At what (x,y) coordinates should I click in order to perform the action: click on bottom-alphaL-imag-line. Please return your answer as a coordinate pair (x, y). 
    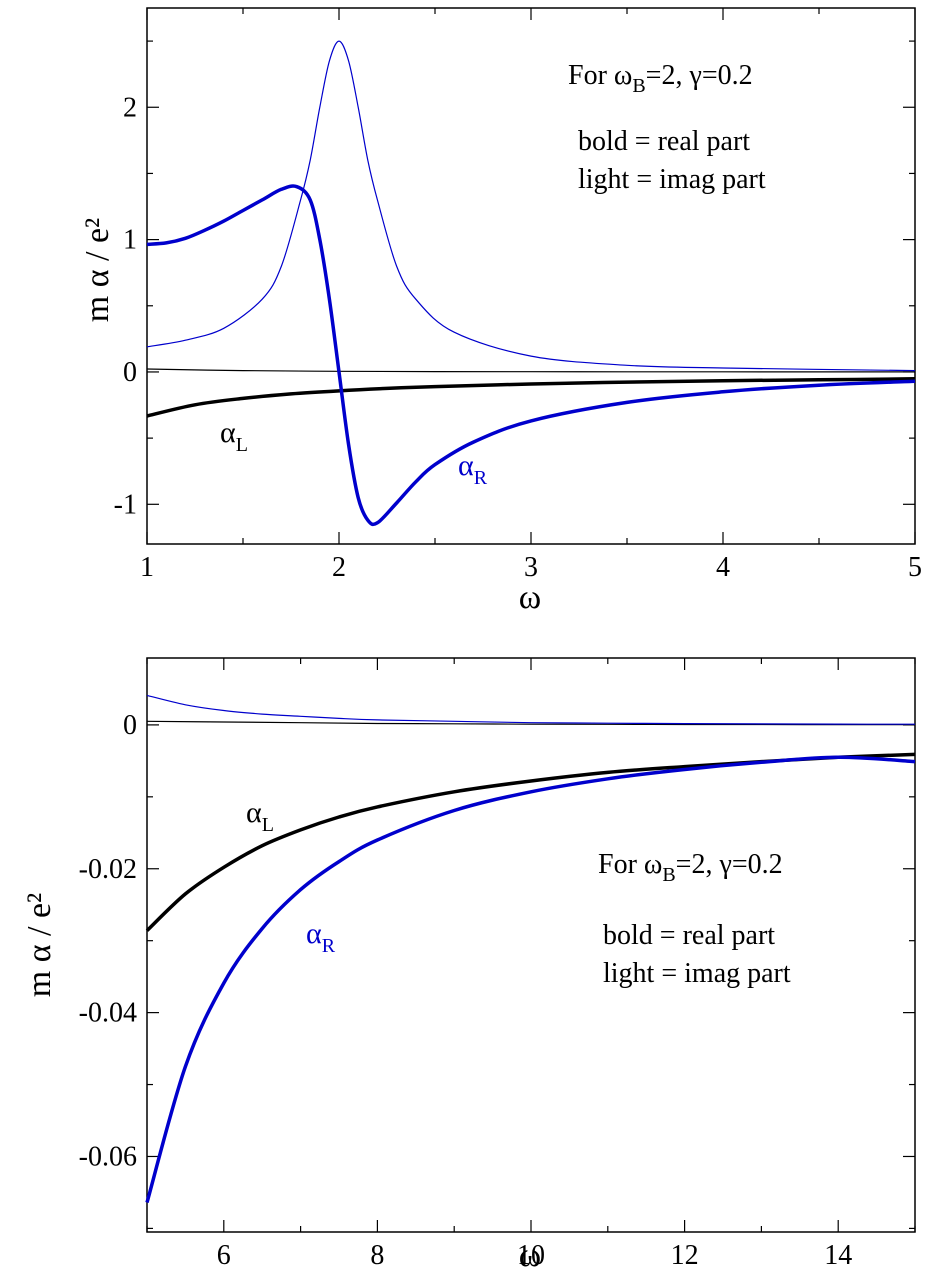
    Looking at the image, I should click on (531, 723).